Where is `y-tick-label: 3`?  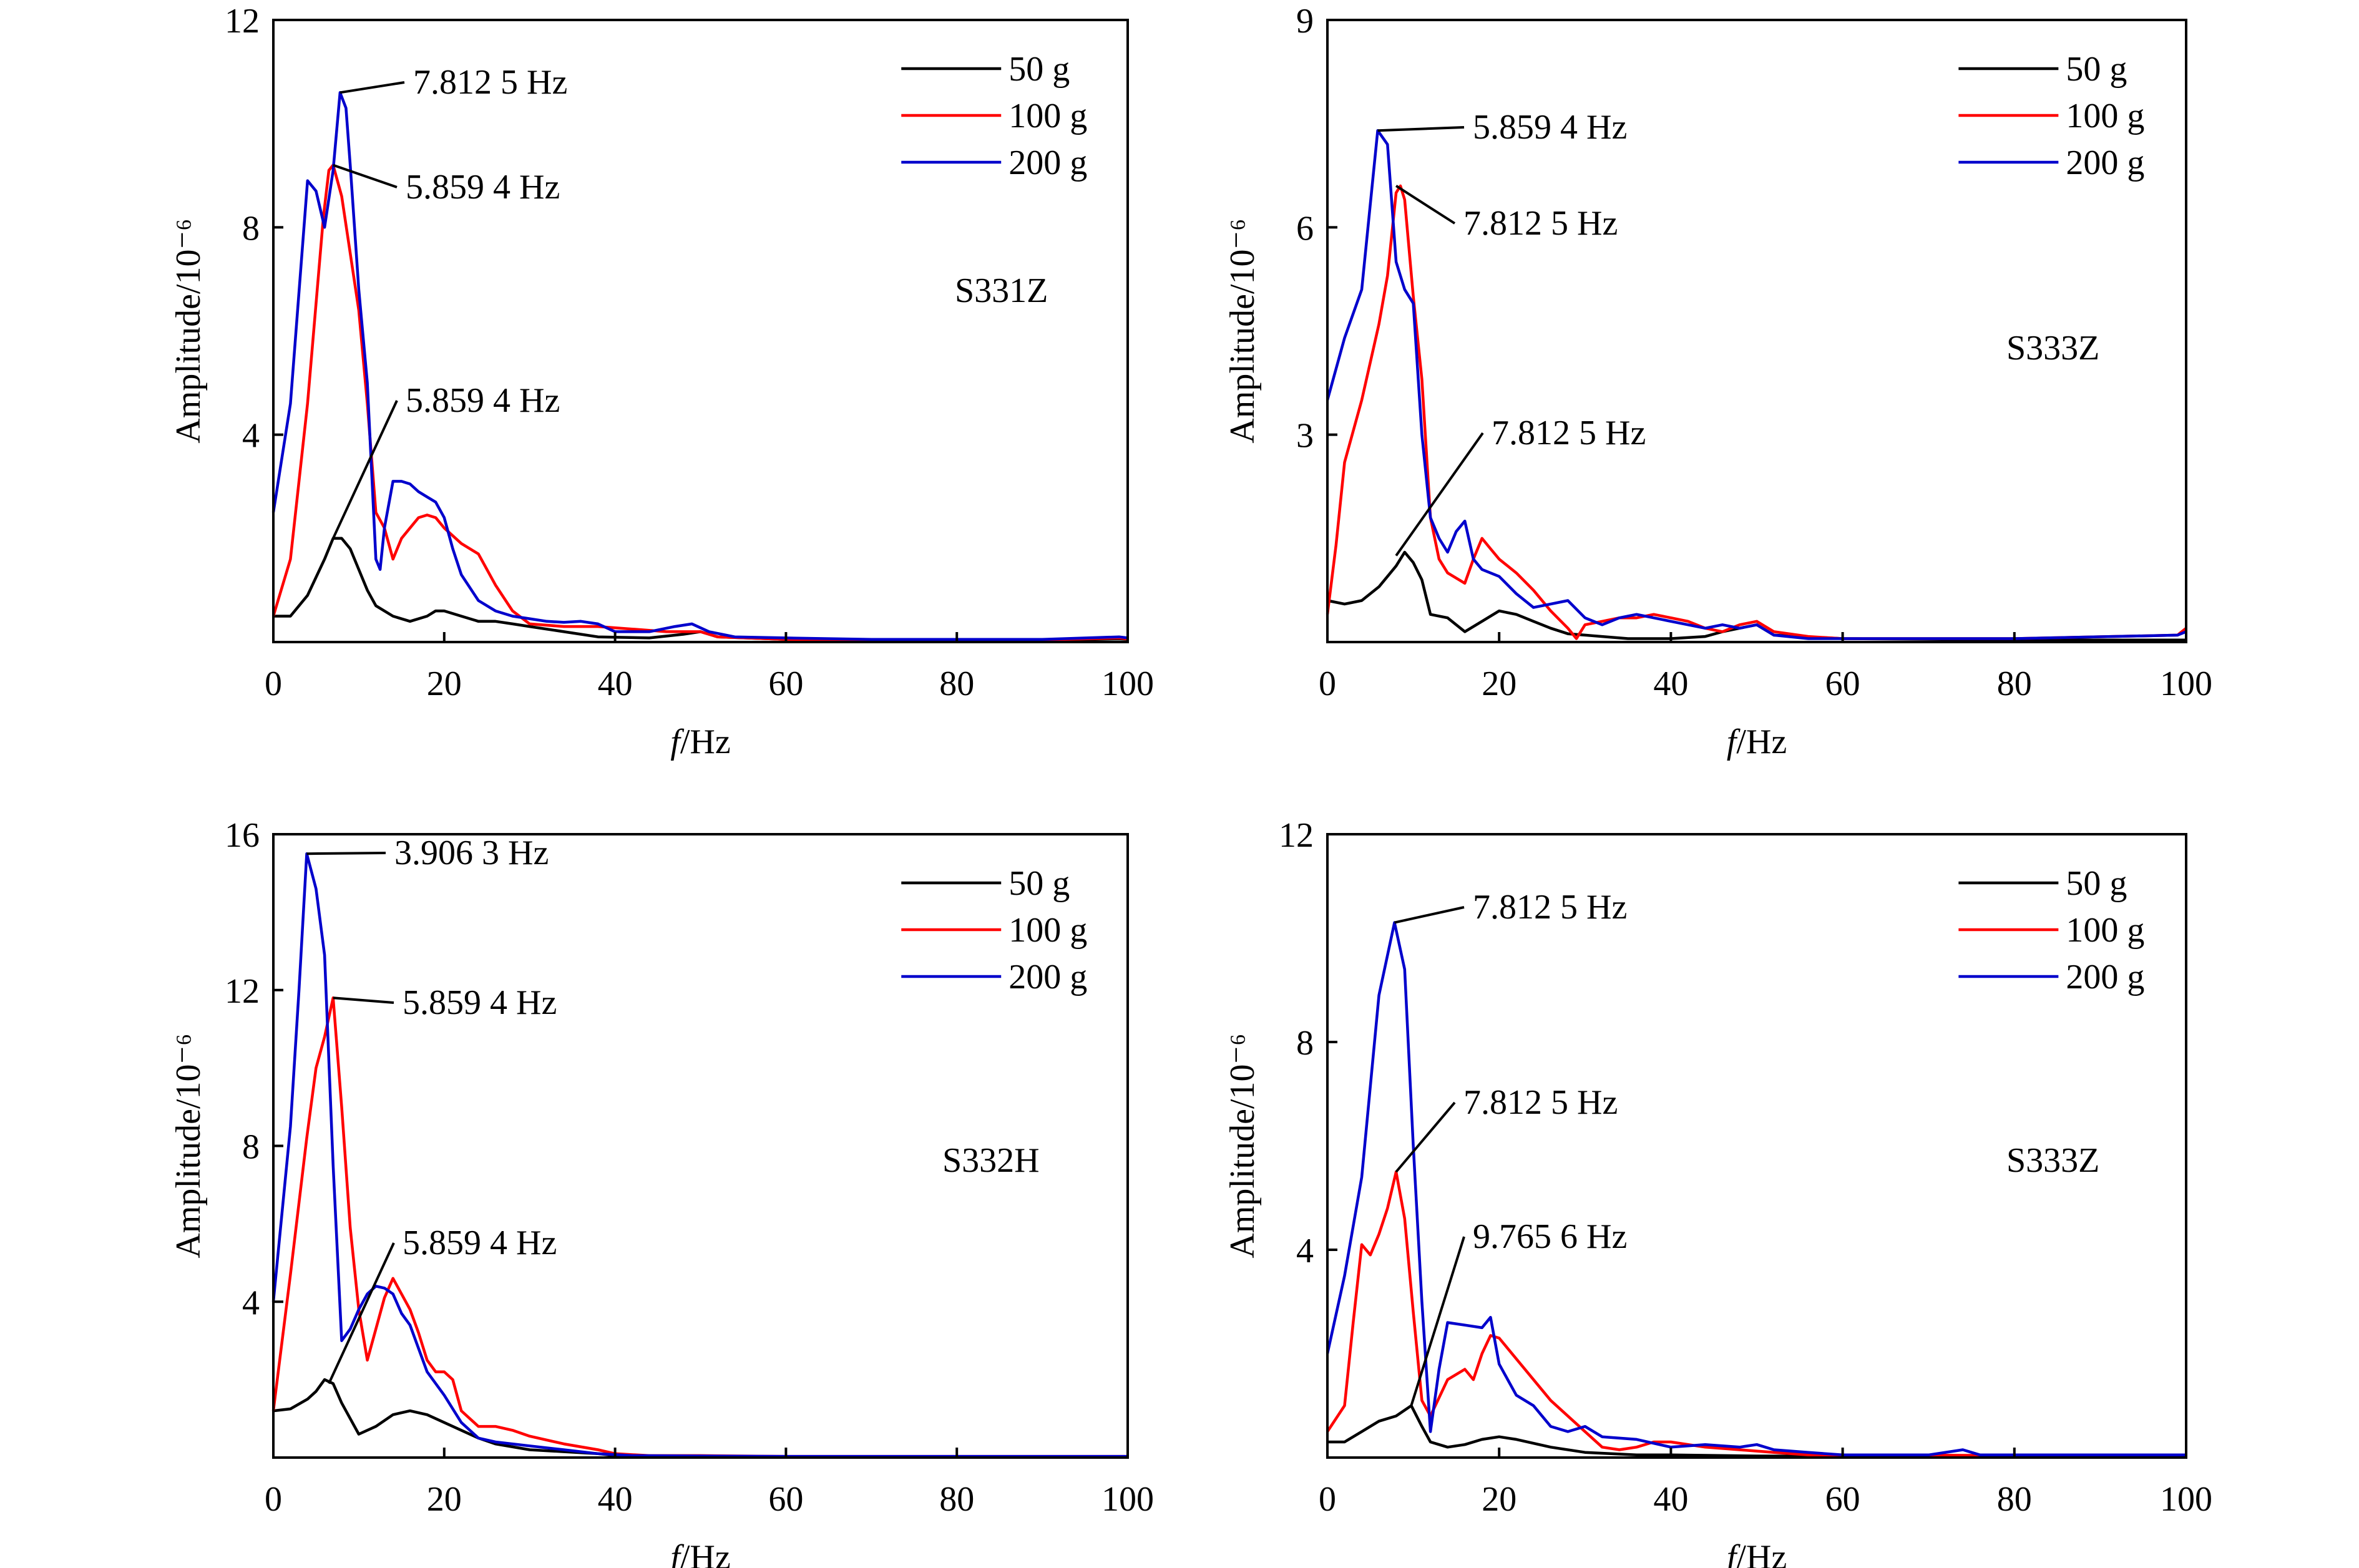
y-tick-label: 3 is located at coordinates (1305, 436).